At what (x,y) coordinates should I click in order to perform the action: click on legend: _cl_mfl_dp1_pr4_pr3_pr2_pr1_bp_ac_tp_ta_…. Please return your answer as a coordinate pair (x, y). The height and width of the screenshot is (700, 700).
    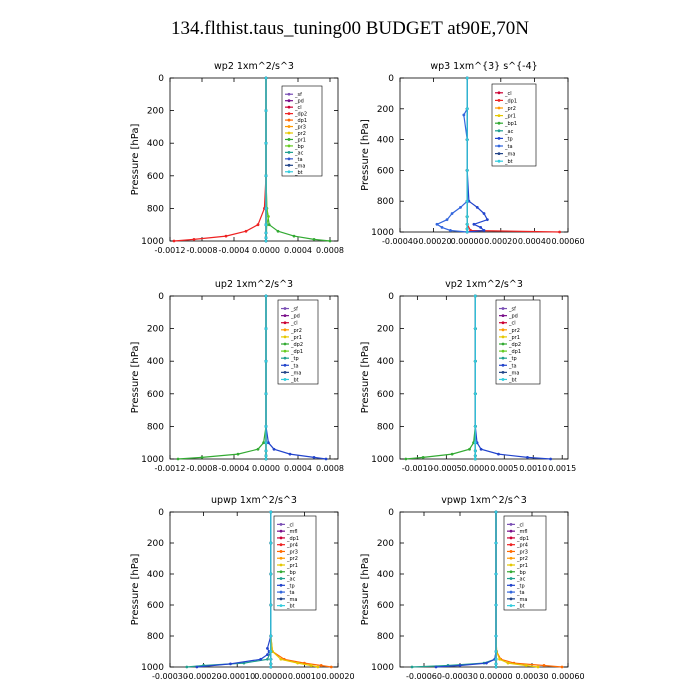
    Looking at the image, I should click on (295, 563).